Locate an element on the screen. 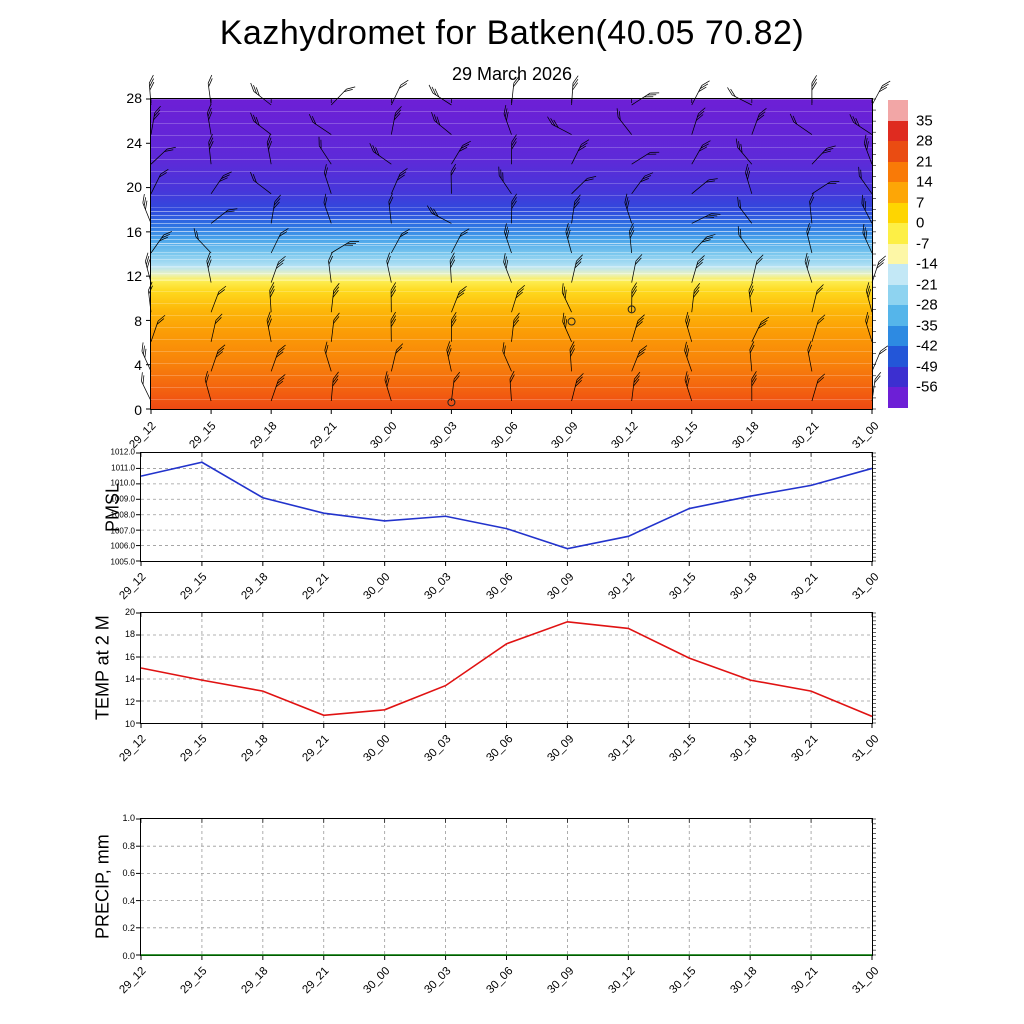 The image size is (1024, 1024). y-tick-label: 14 is located at coordinates (129, 679).